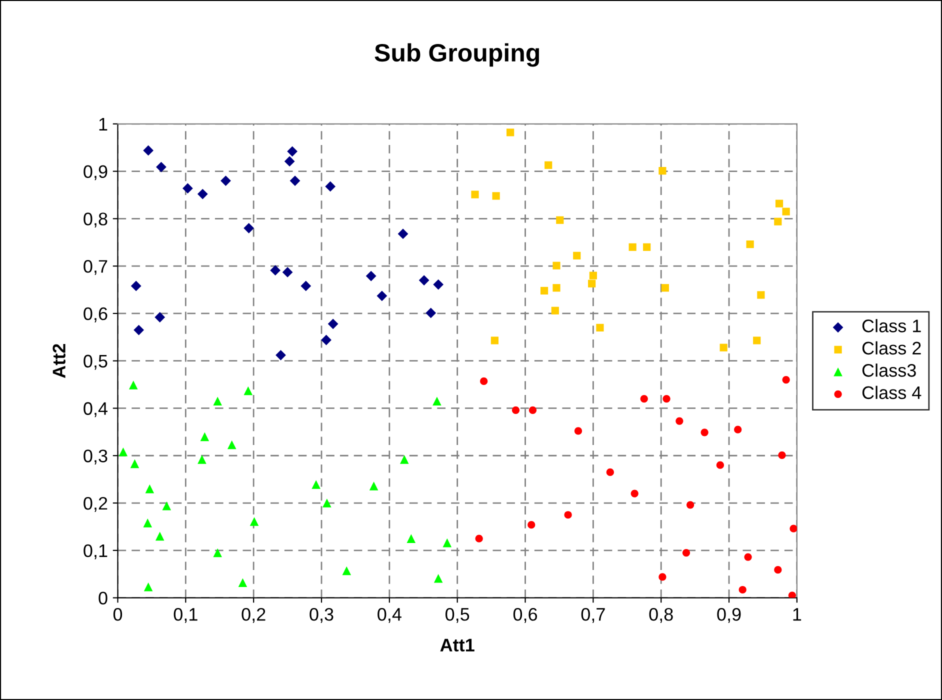 This screenshot has height=700, width=942. I want to click on legend-label: Class 2, so click(891, 348).